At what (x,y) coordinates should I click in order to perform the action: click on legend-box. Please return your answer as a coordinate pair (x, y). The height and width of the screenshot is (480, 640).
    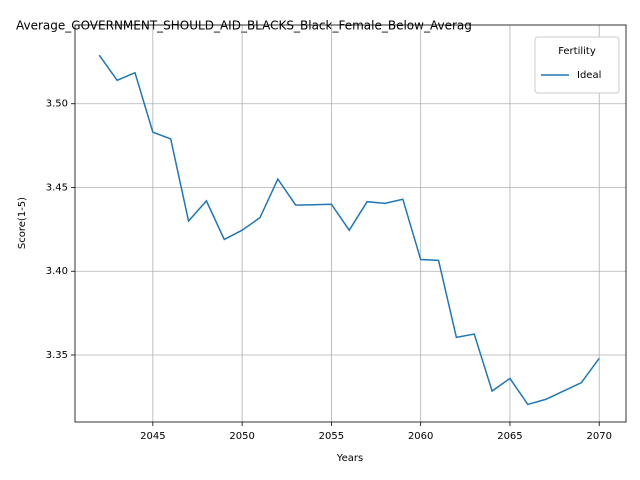
    Looking at the image, I should click on (577, 65).